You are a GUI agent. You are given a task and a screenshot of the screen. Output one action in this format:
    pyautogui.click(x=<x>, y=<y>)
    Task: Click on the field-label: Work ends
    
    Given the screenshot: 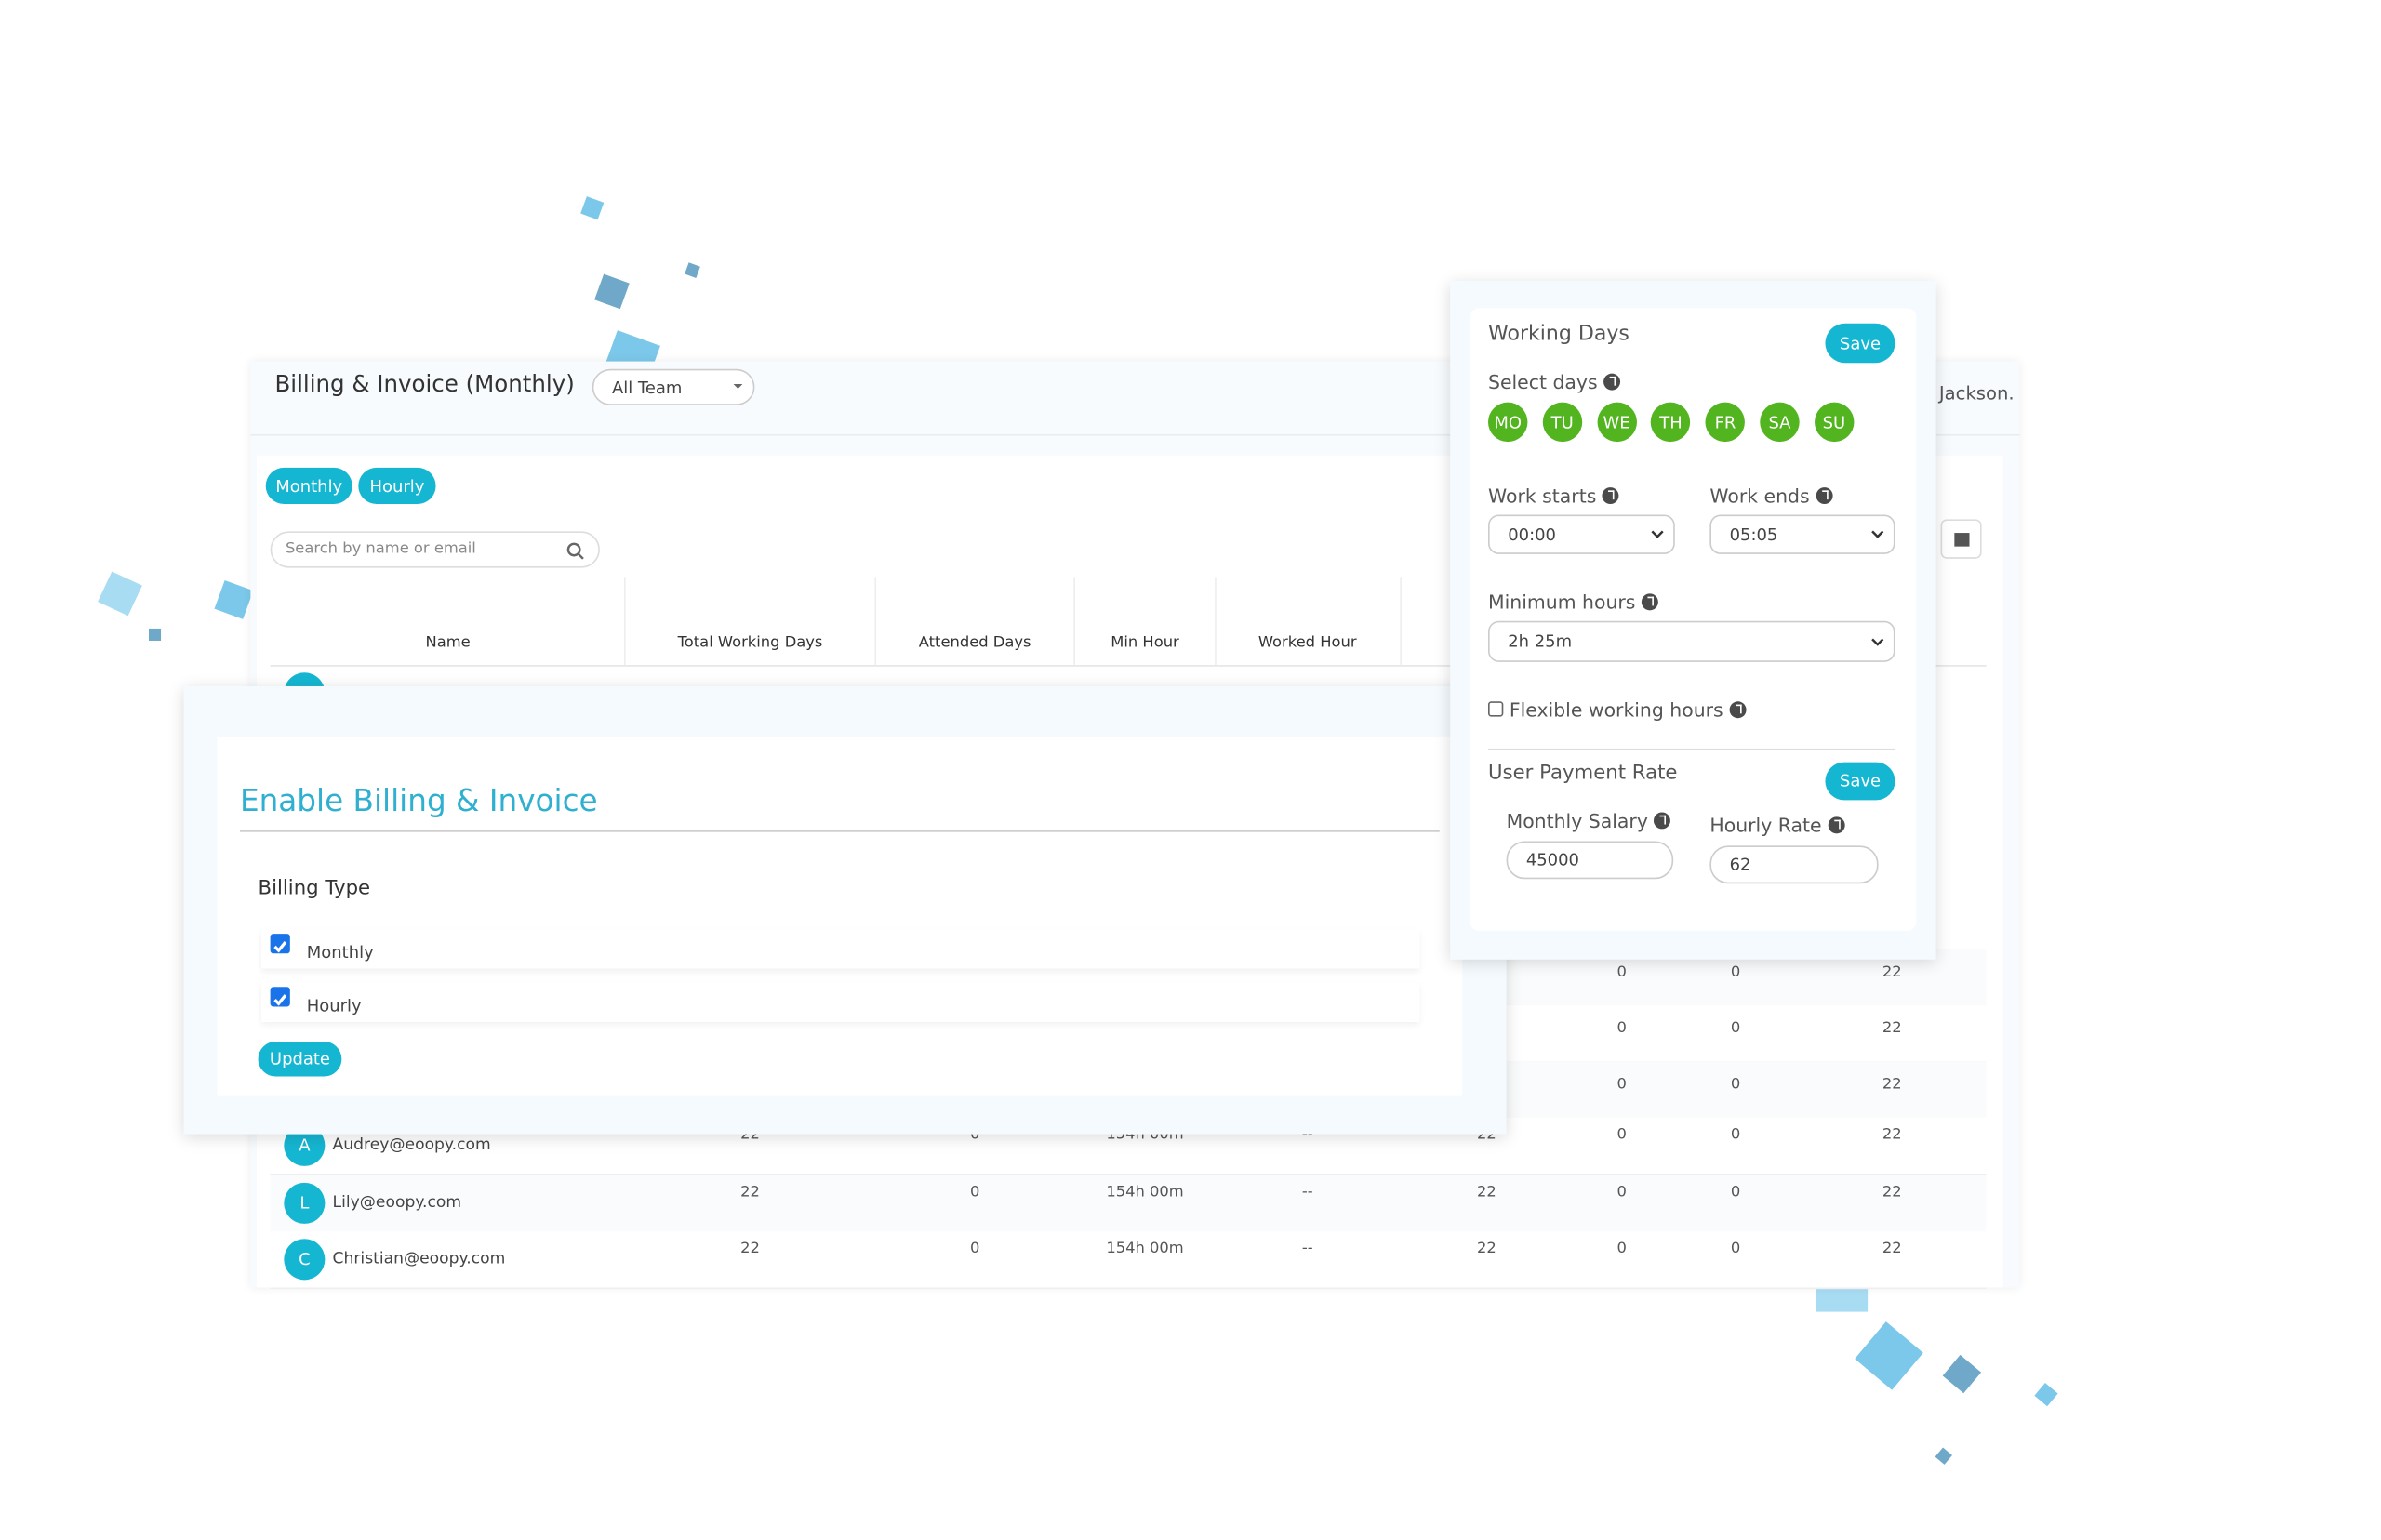 What is the action you would take?
    pyautogui.click(x=1771, y=496)
    